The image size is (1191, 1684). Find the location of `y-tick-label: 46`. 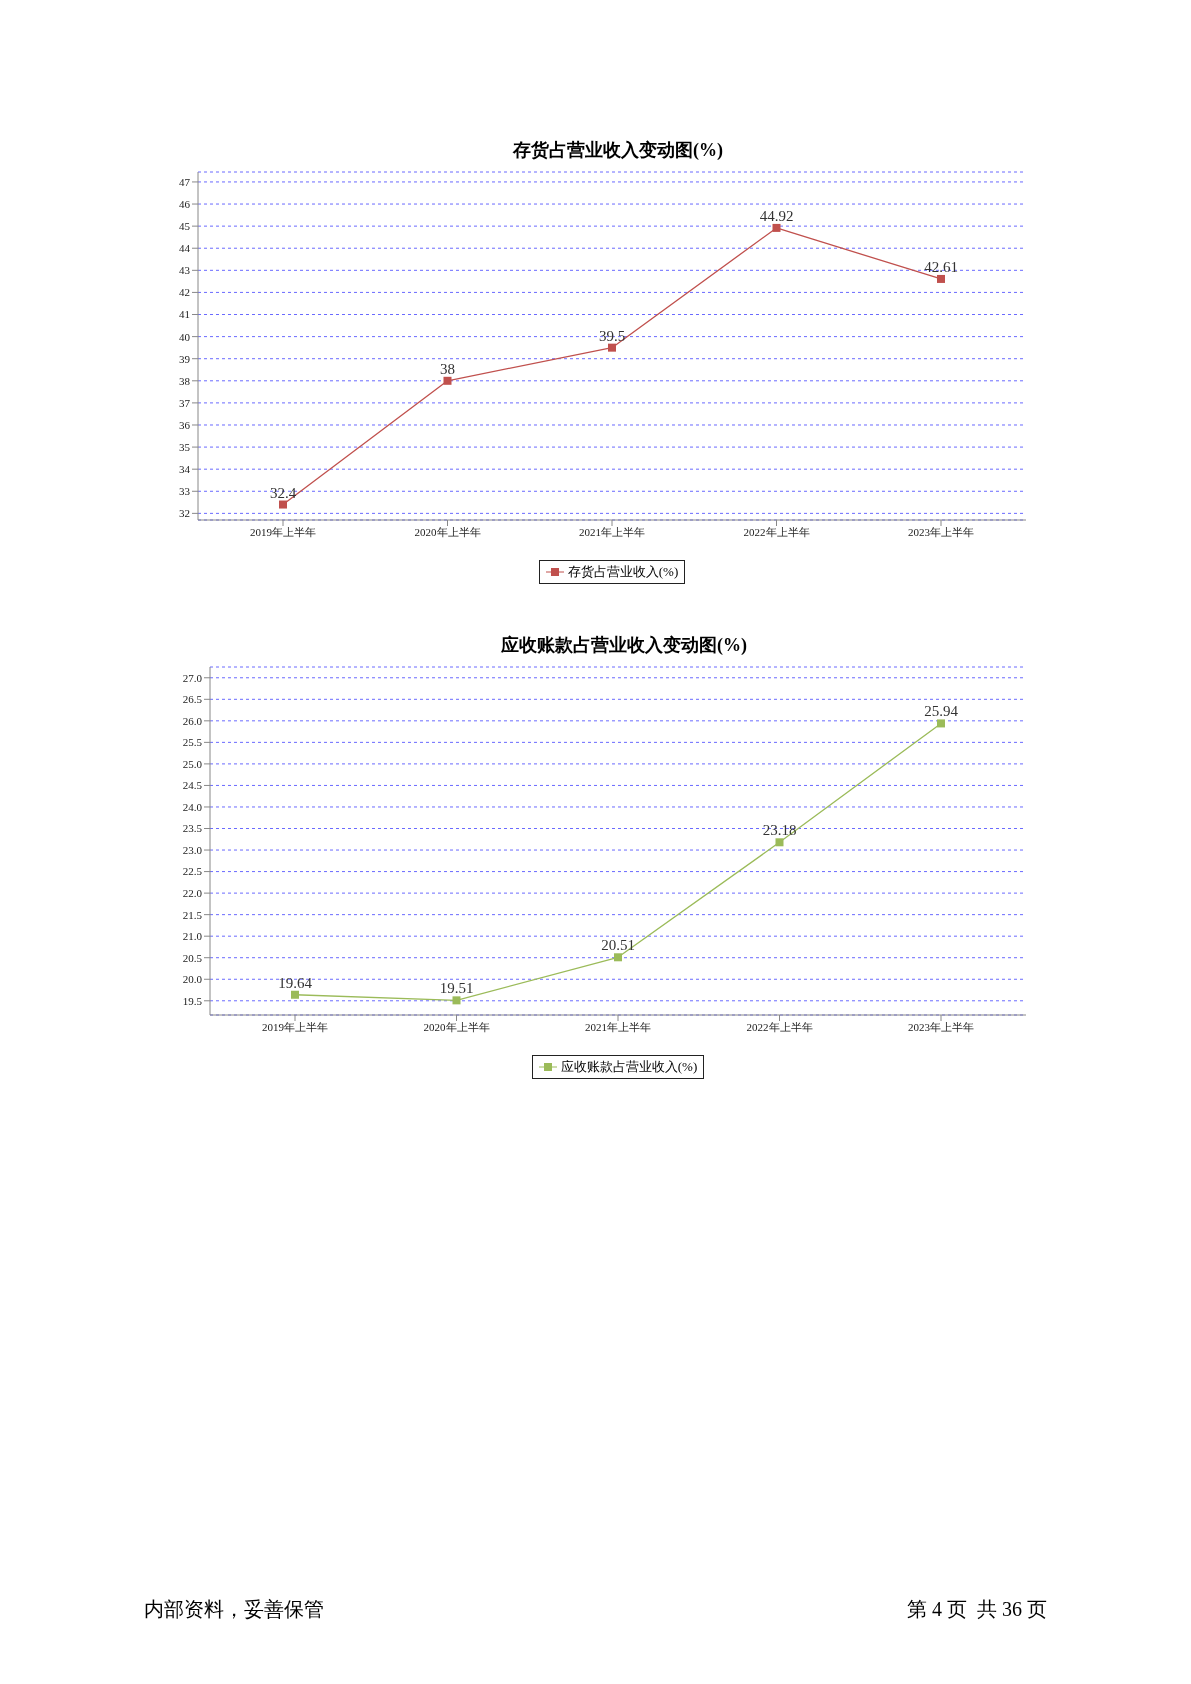

y-tick-label: 46 is located at coordinates (185, 203).